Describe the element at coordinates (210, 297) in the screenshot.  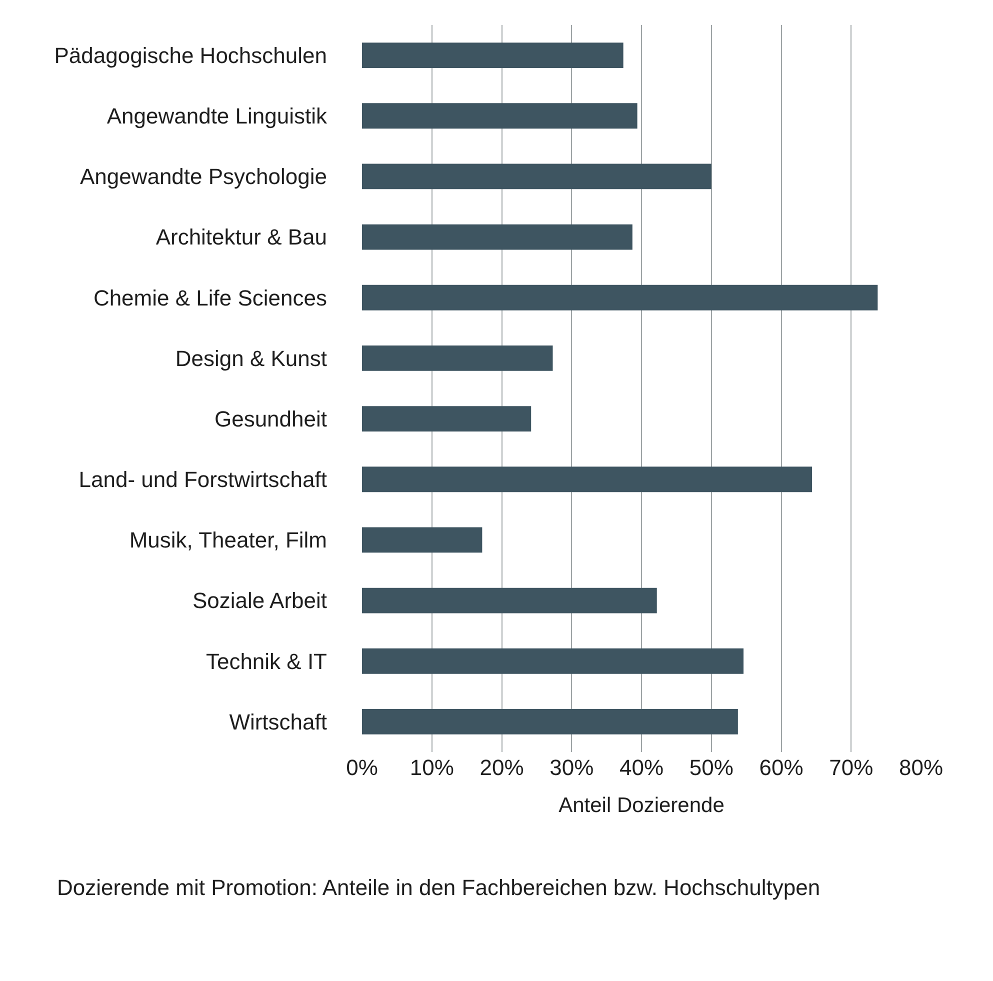
I see `y-tick-label: Chemie & Life Sciences` at that location.